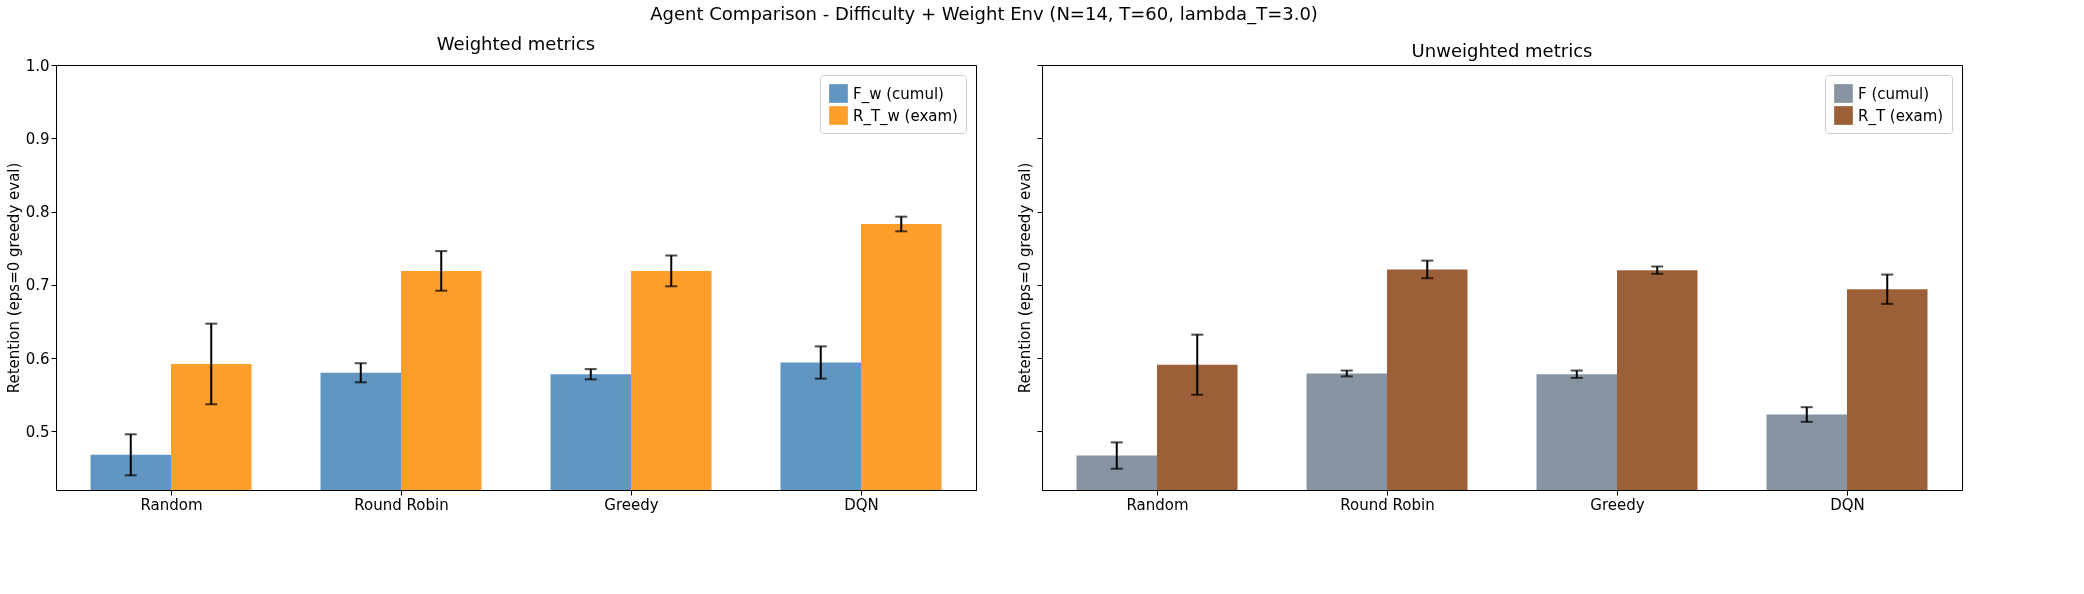  What do you see at coordinates (37, 358) in the screenshot?
I see `y-tick-label: 0.6` at bounding box center [37, 358].